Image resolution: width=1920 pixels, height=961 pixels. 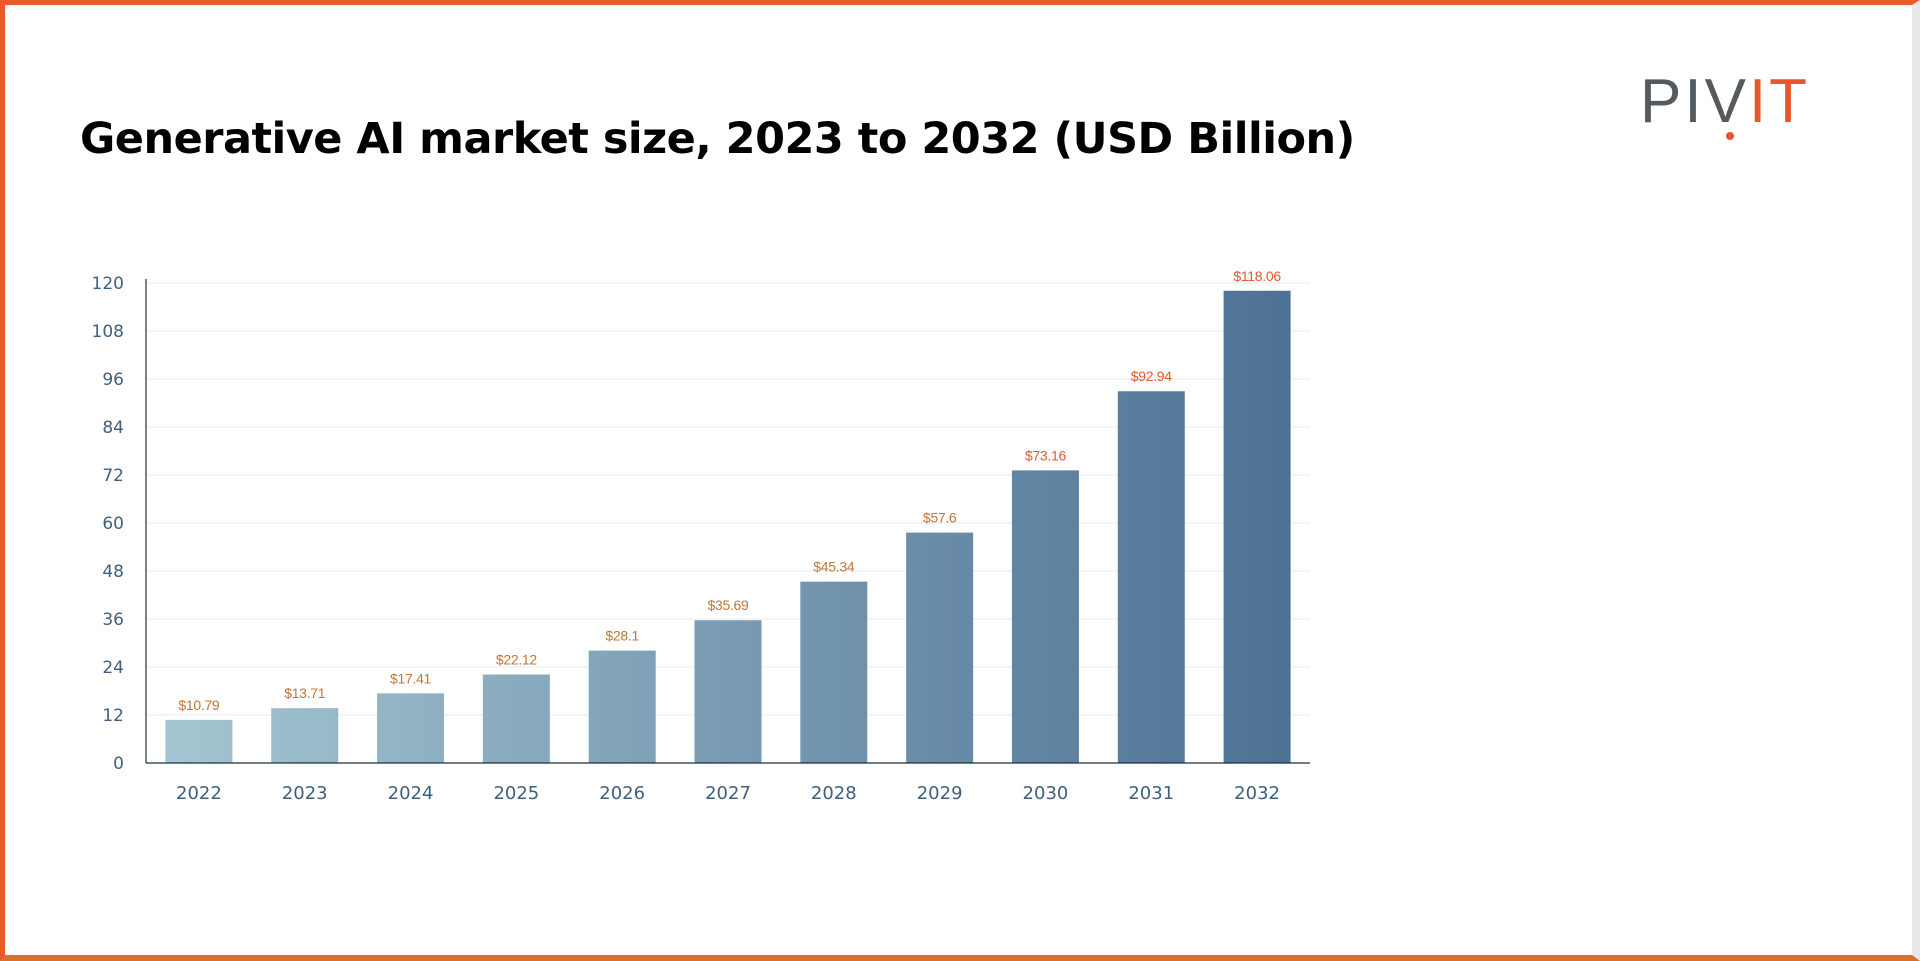 What do you see at coordinates (834, 793) in the screenshot?
I see `x-tick-label: 2028` at bounding box center [834, 793].